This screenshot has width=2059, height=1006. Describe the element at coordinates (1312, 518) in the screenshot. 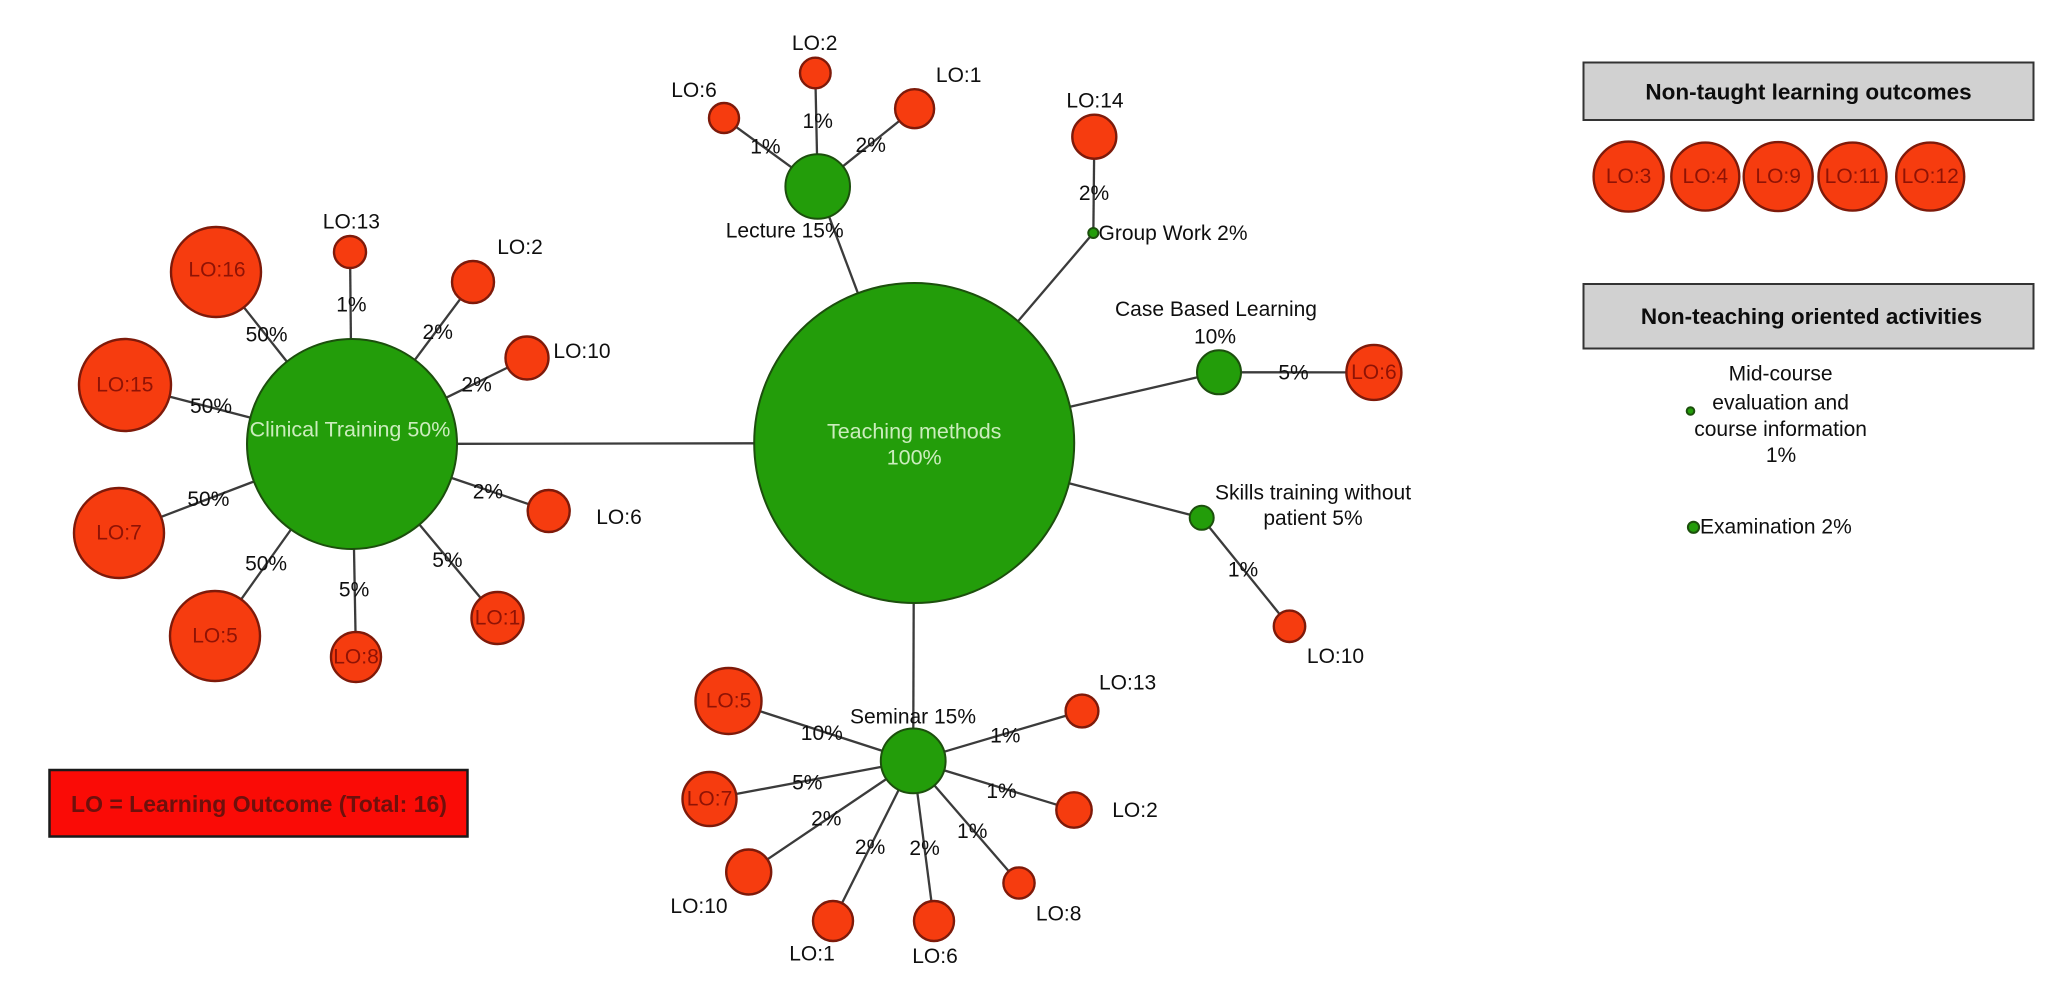

I see `svg-text: patient 5%` at that location.